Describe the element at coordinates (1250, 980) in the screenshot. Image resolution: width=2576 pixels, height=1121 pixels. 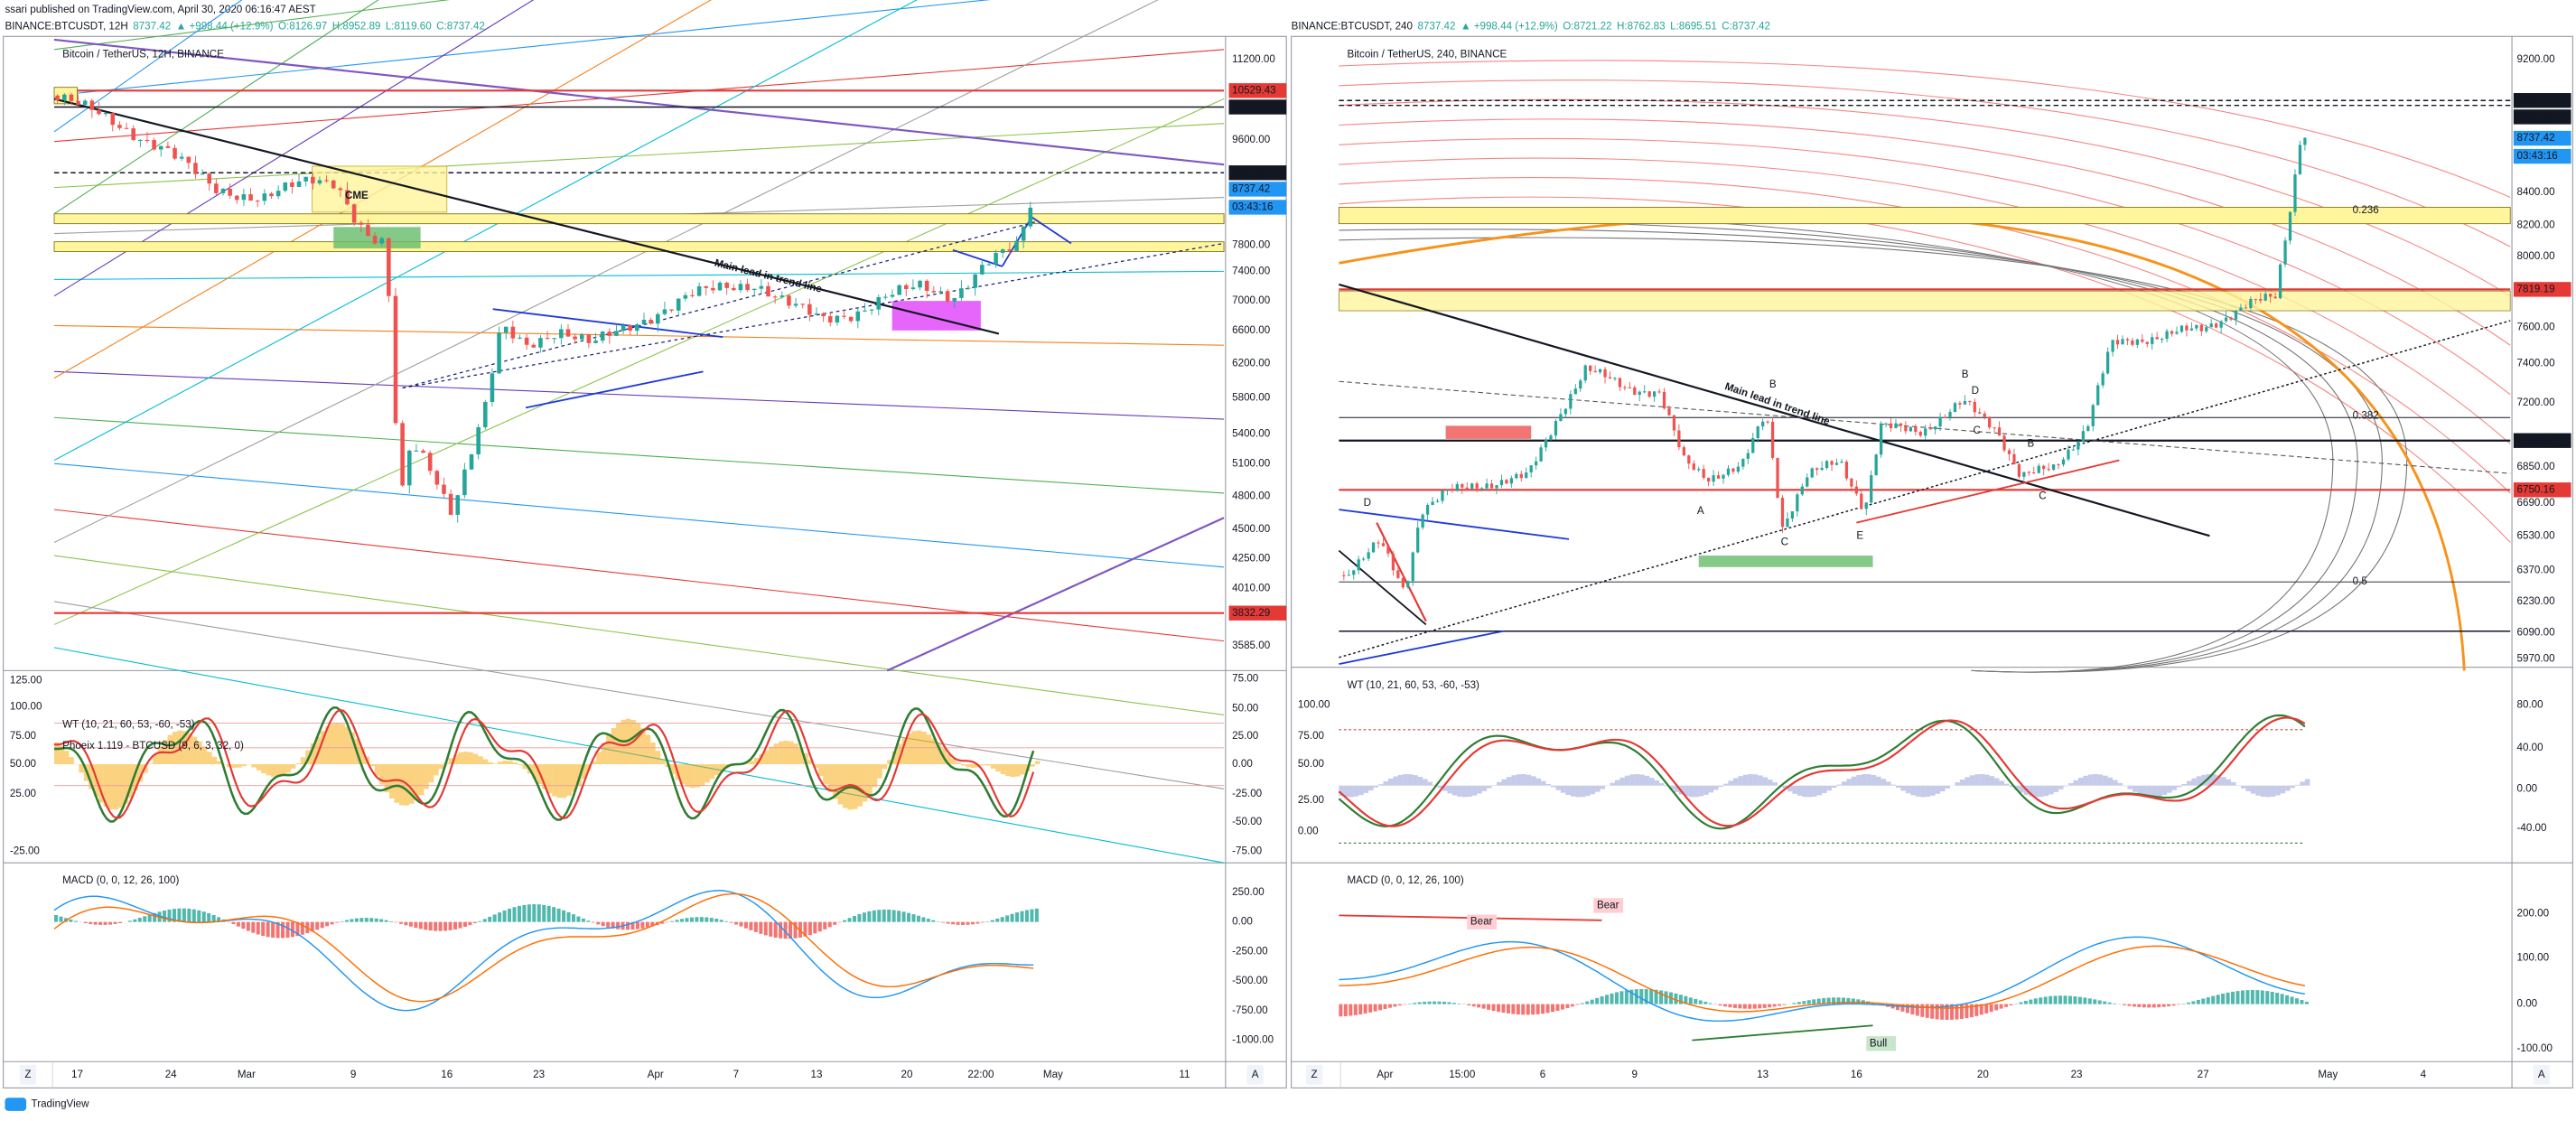
I see `indicator-axis-label: -500.00` at that location.